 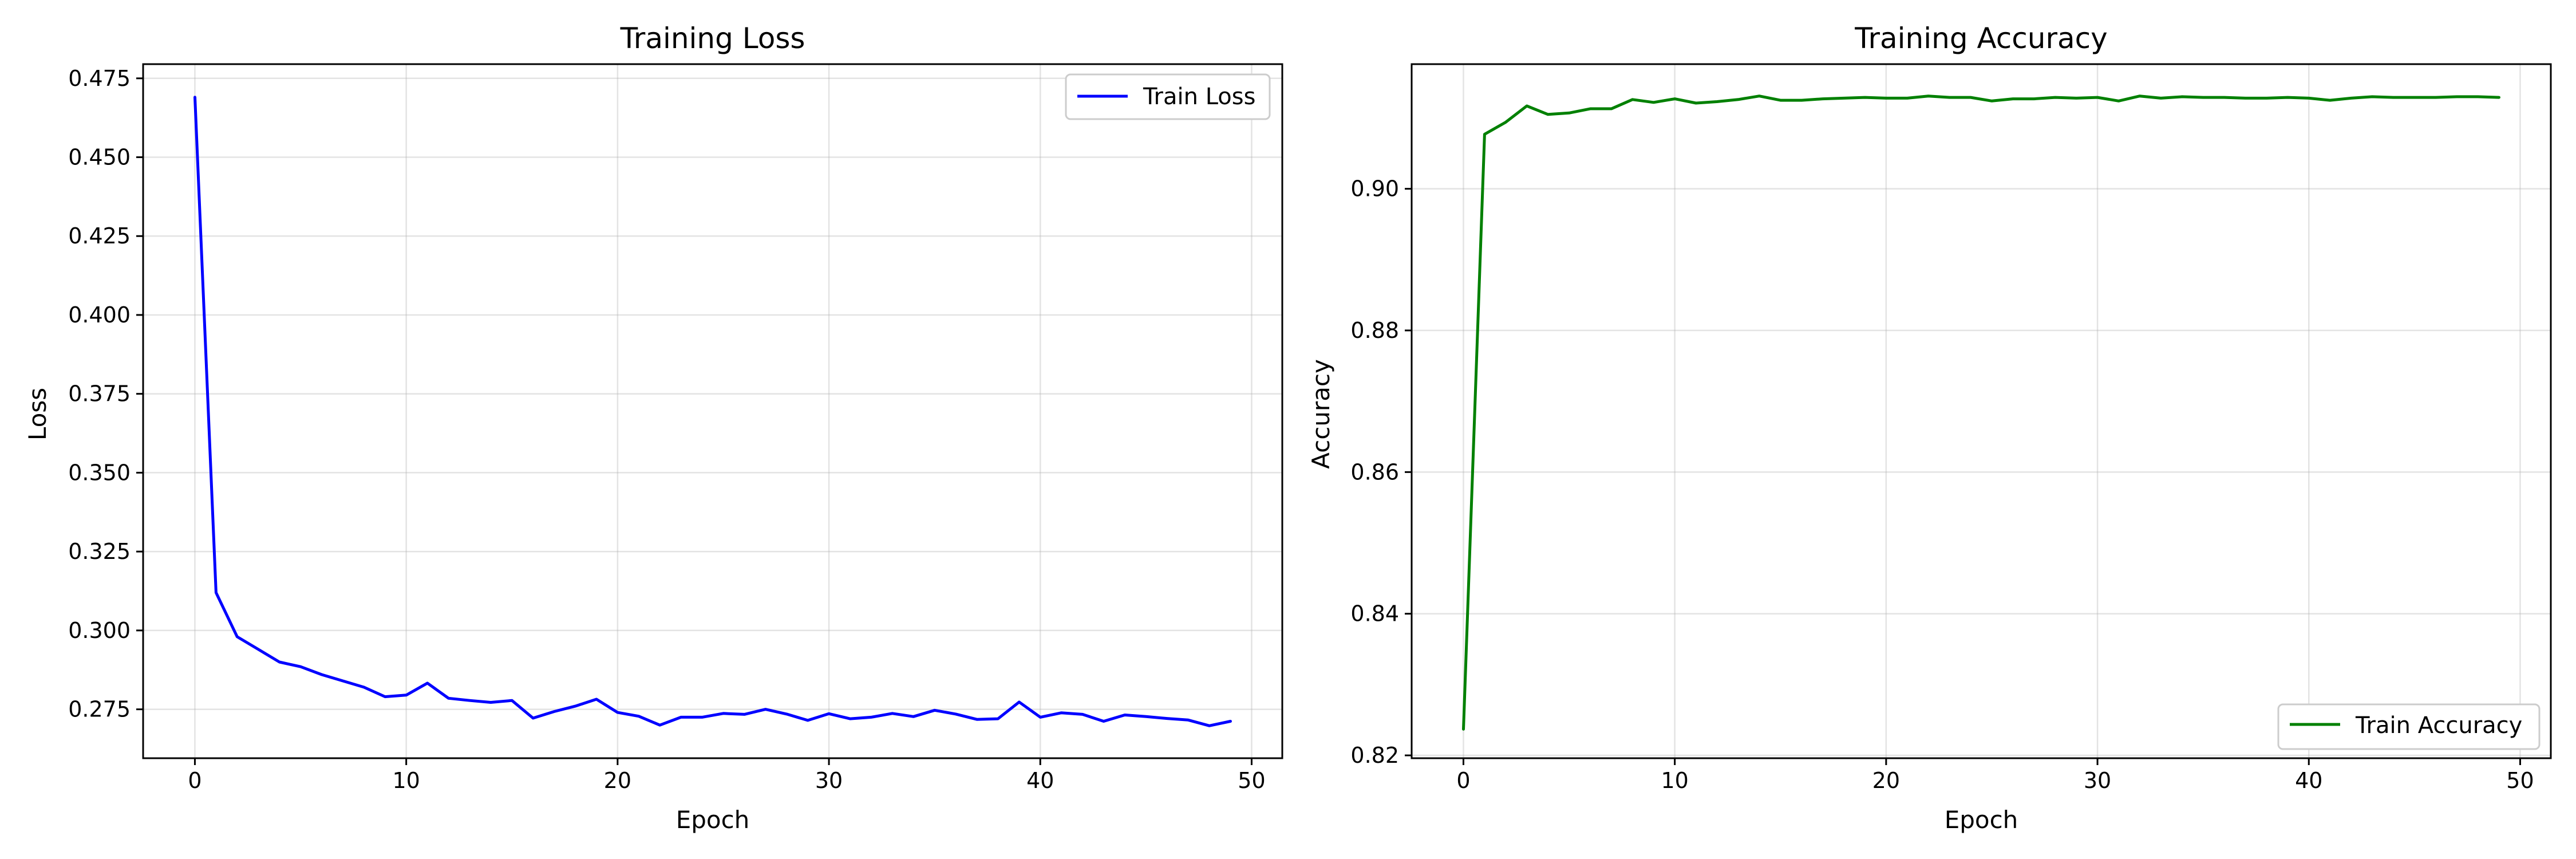 I want to click on loss-legend: Train Loss, so click(x=1168, y=96).